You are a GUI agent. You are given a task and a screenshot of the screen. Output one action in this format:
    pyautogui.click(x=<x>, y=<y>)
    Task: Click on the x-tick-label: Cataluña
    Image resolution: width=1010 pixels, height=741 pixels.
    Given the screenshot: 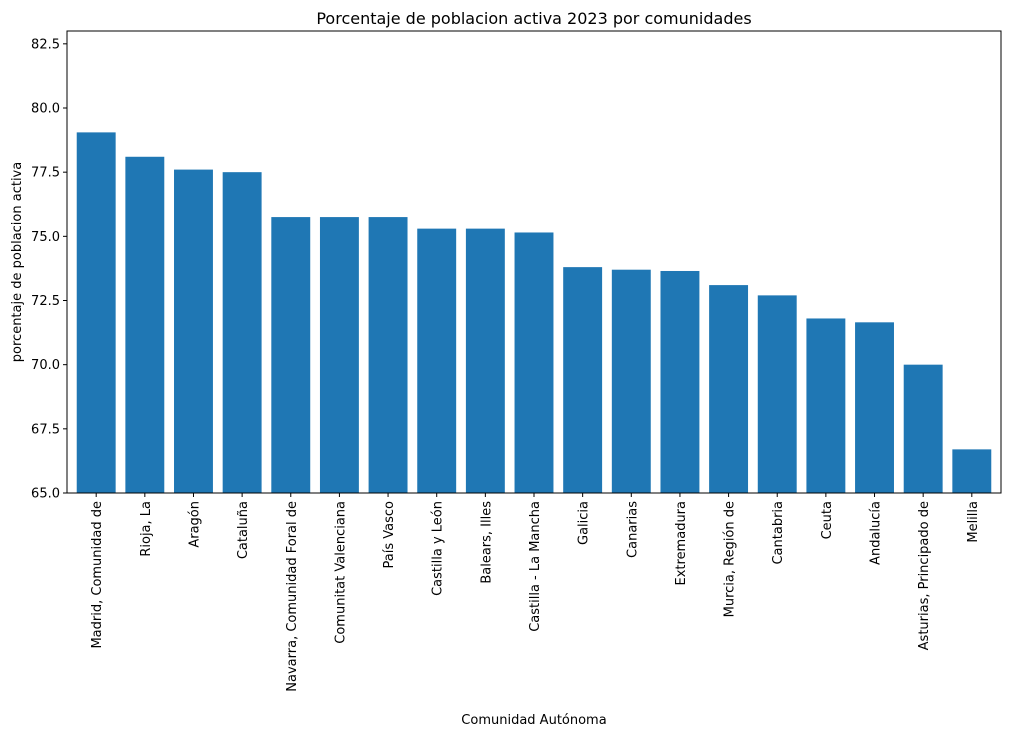 What is the action you would take?
    pyautogui.click(x=243, y=530)
    